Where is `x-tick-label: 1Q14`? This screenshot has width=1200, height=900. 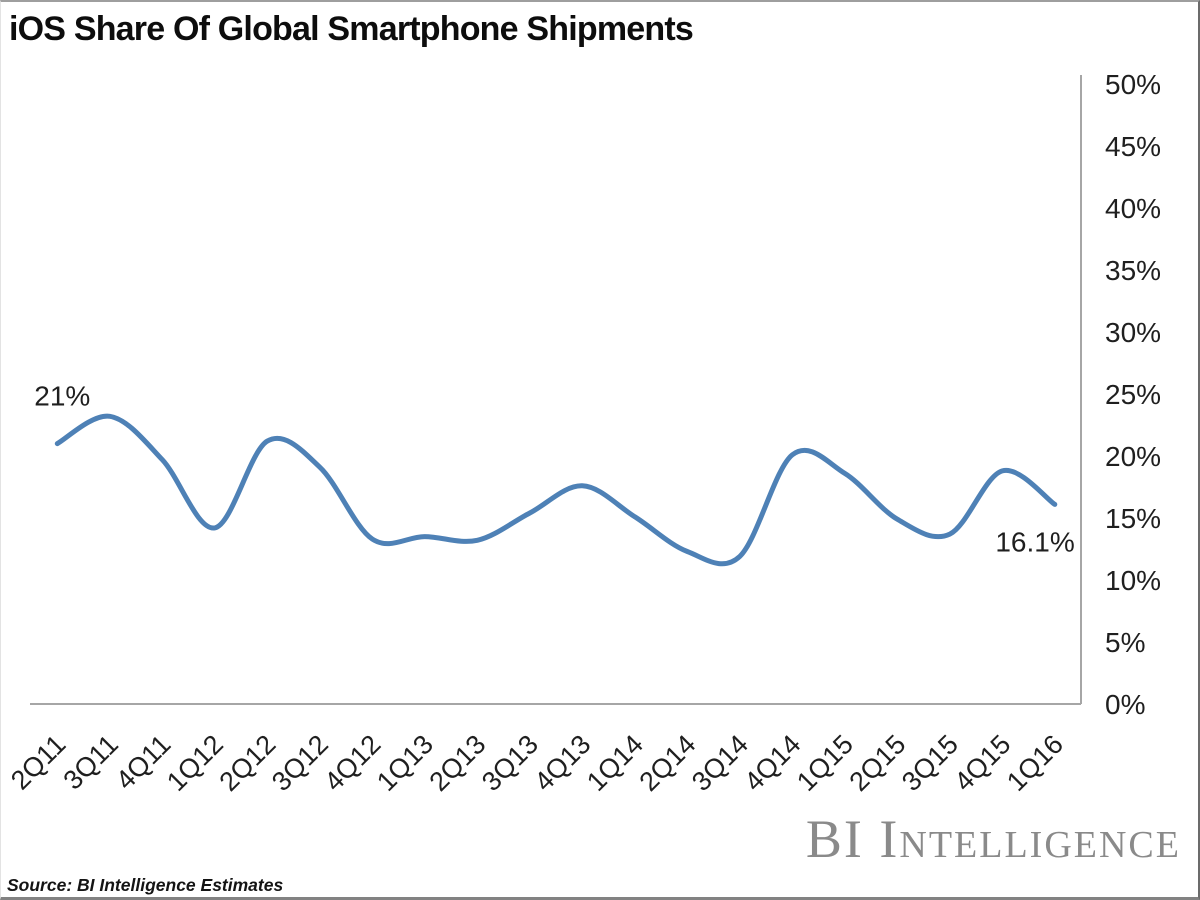
x-tick-label: 1Q14 is located at coordinates (615, 763).